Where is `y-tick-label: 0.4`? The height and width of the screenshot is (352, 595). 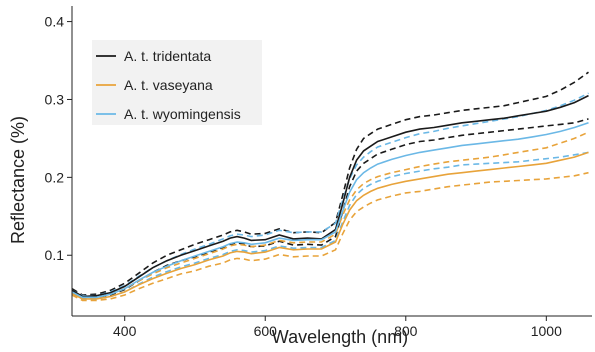 y-tick-label: 0.4 is located at coordinates (55, 22).